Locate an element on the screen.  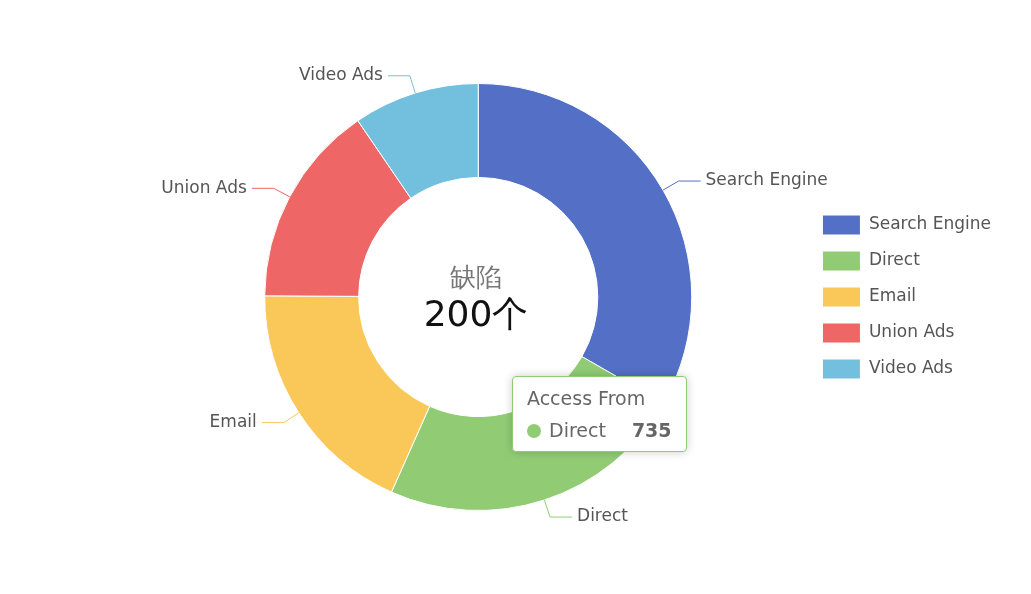
slice-label: Search Engine is located at coordinates (766, 179).